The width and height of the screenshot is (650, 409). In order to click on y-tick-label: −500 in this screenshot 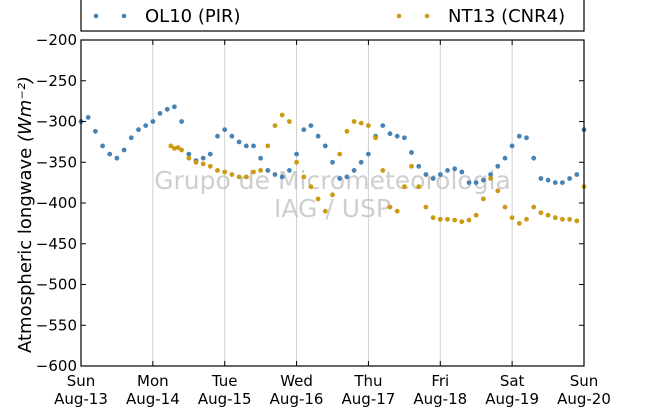, I will do `click(56, 285)`.